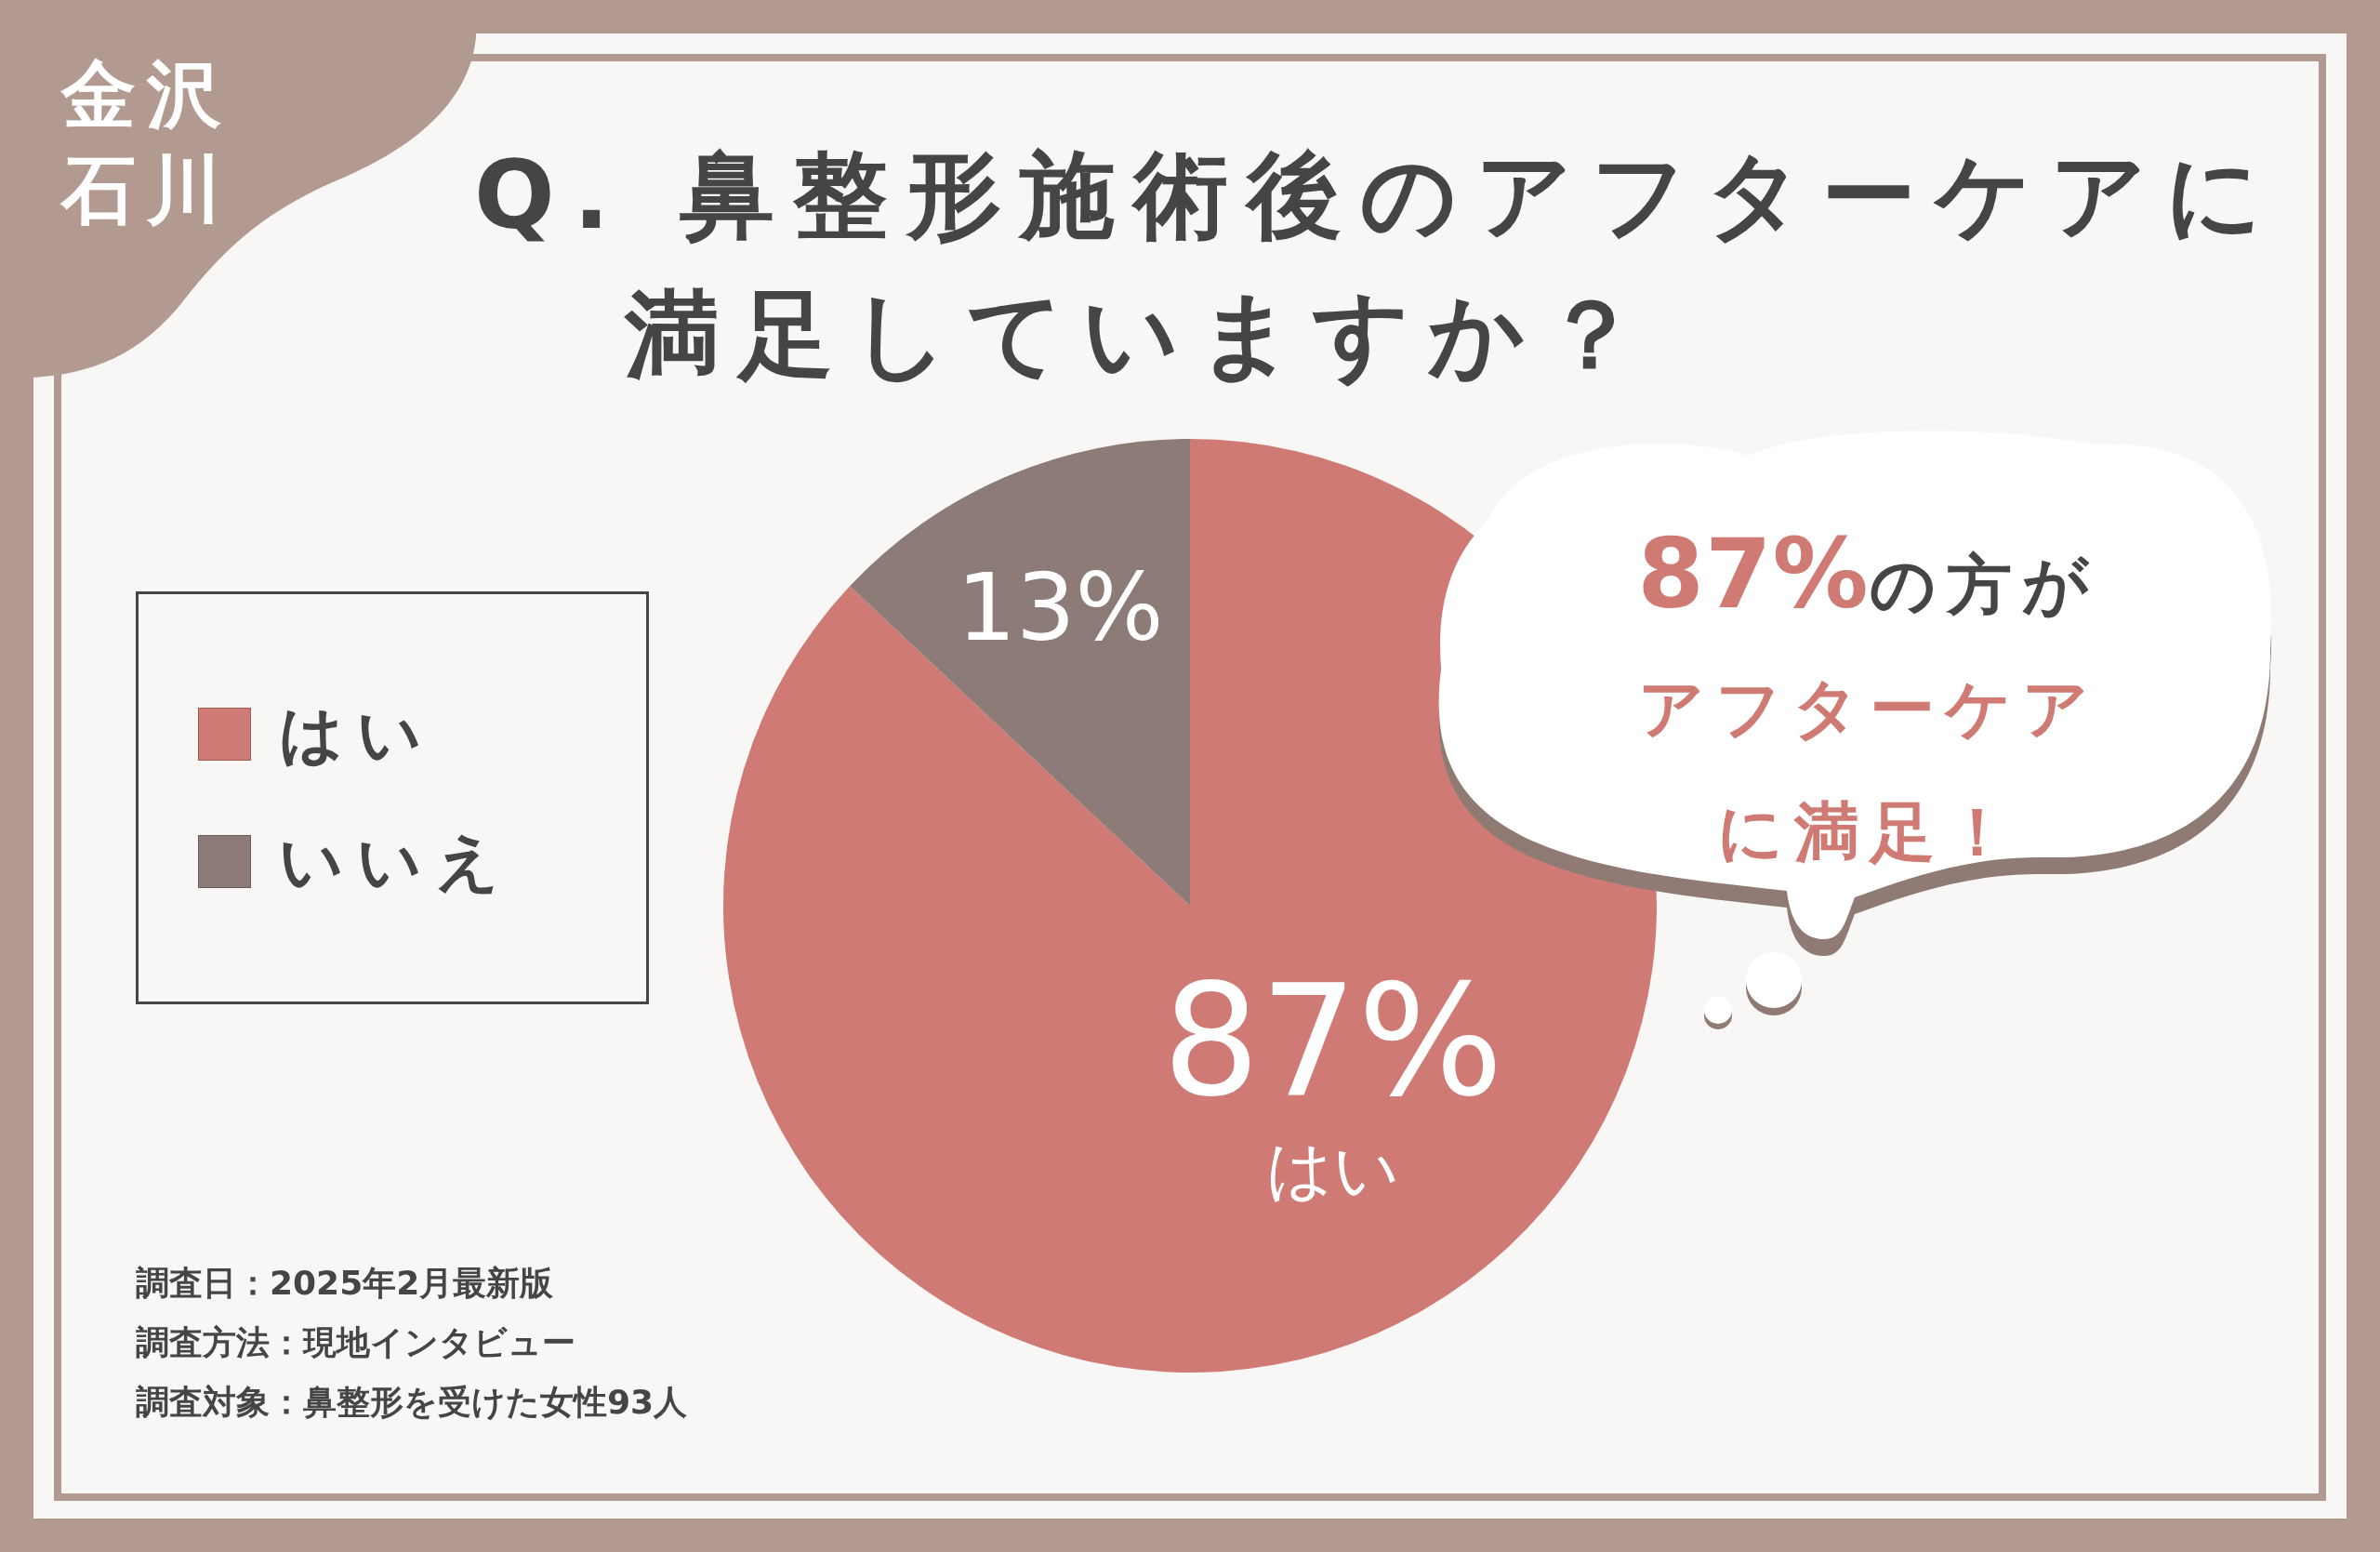 This screenshot has width=2380, height=1552. What do you see at coordinates (1020, 672) in the screenshot?
I see `pie-slice` at bounding box center [1020, 672].